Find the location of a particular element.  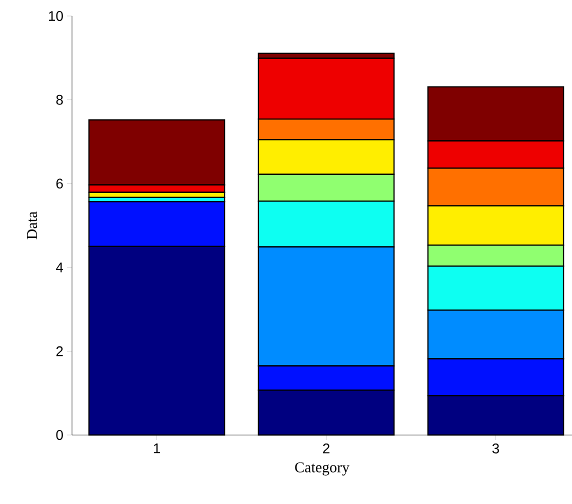

y-tick-label: 4 is located at coordinates (60, 267).